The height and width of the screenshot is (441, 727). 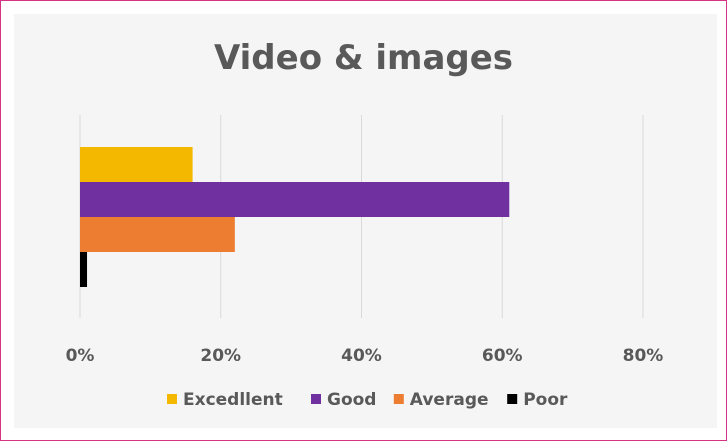 What do you see at coordinates (361, 356) in the screenshot?
I see `x-tick-label: 40%` at bounding box center [361, 356].